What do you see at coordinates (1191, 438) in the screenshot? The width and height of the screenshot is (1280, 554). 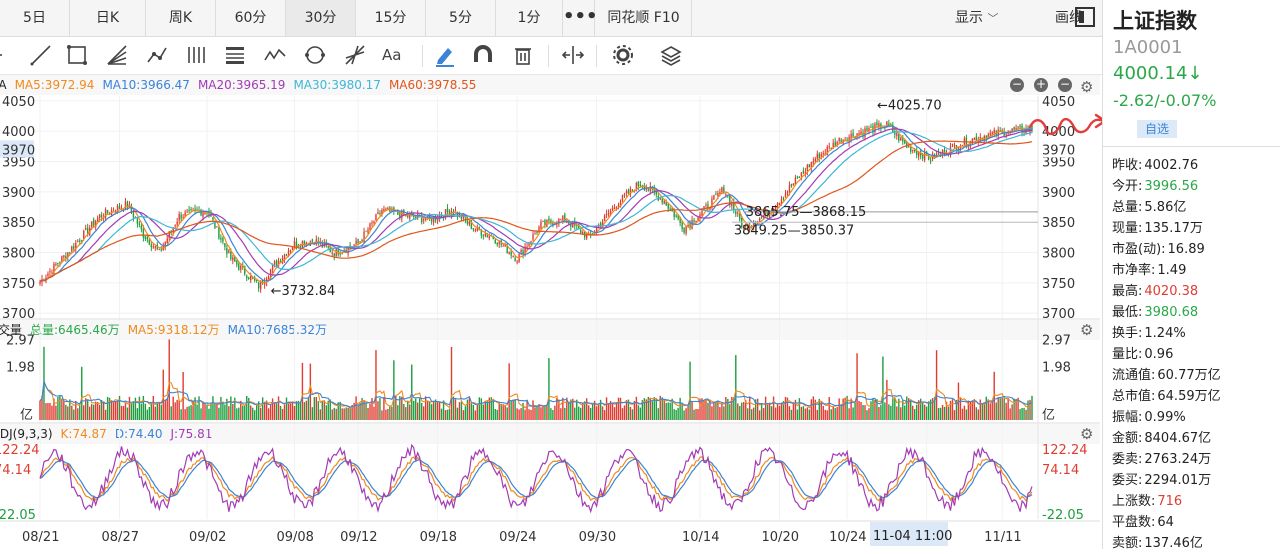 I see `stat-row: 金额: 8404.67亿` at bounding box center [1191, 438].